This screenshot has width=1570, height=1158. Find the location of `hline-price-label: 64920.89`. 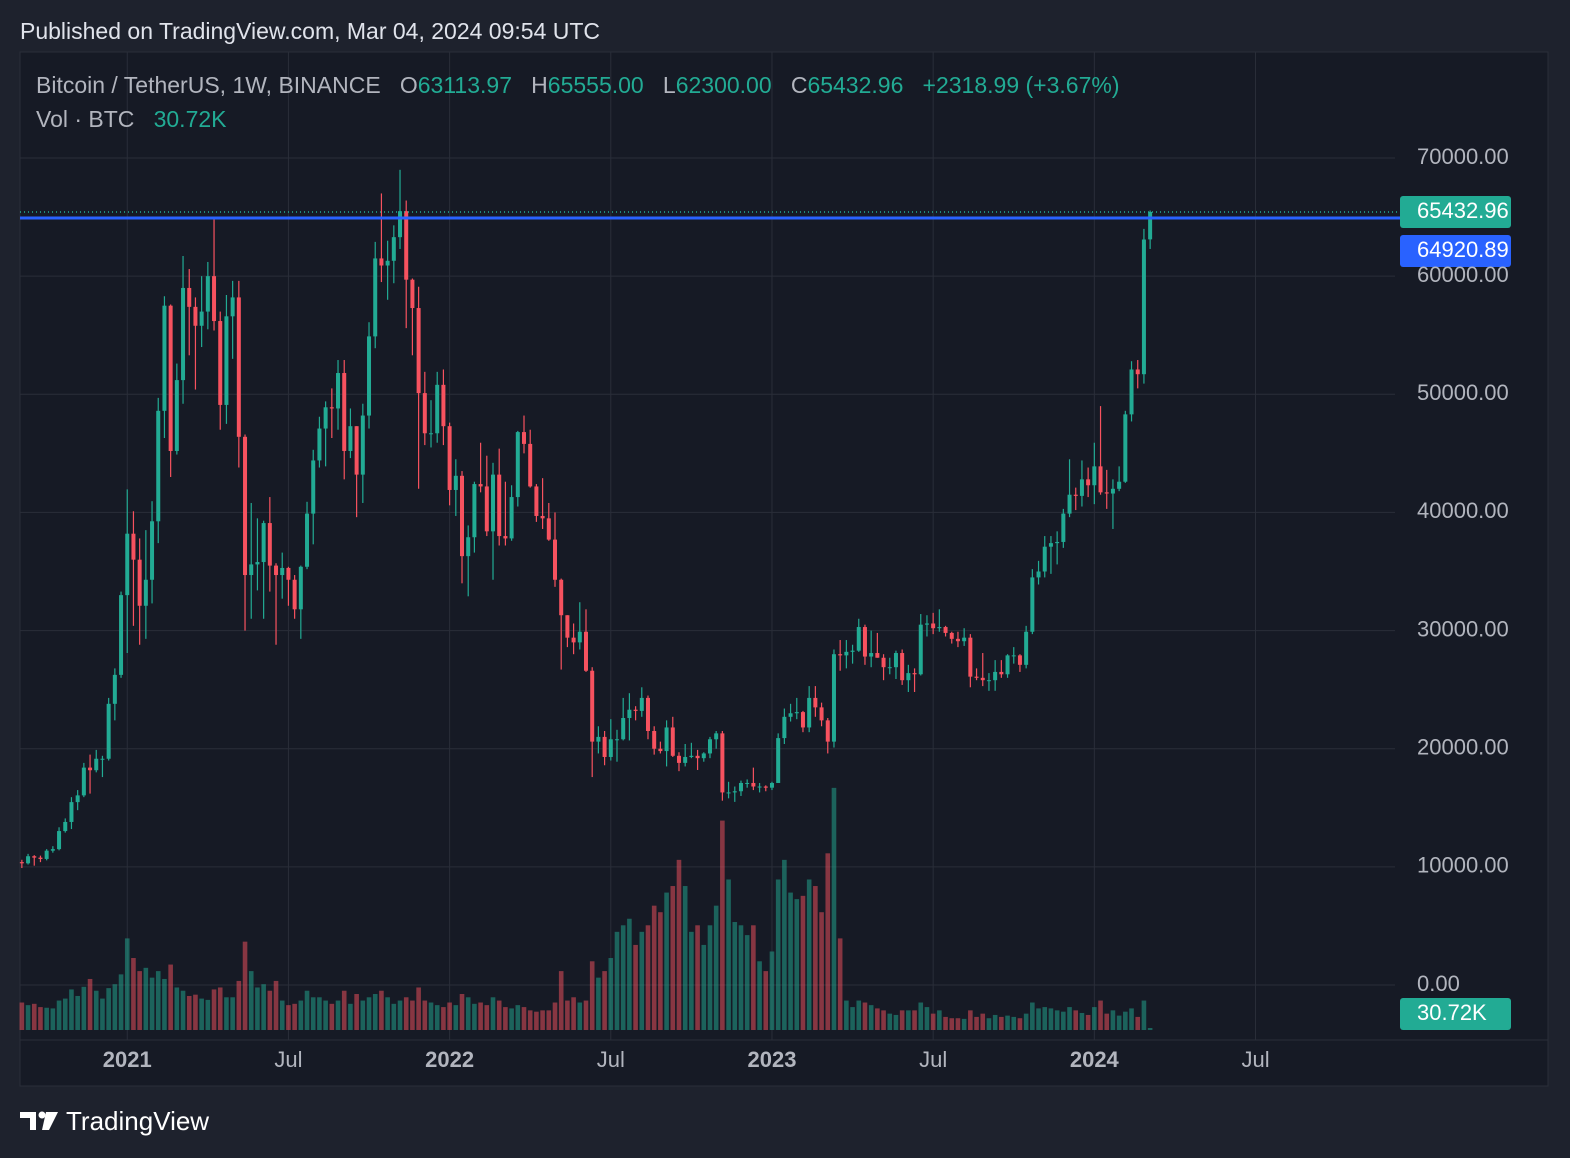

hline-price-label: 64920.89 is located at coordinates (1463, 249).